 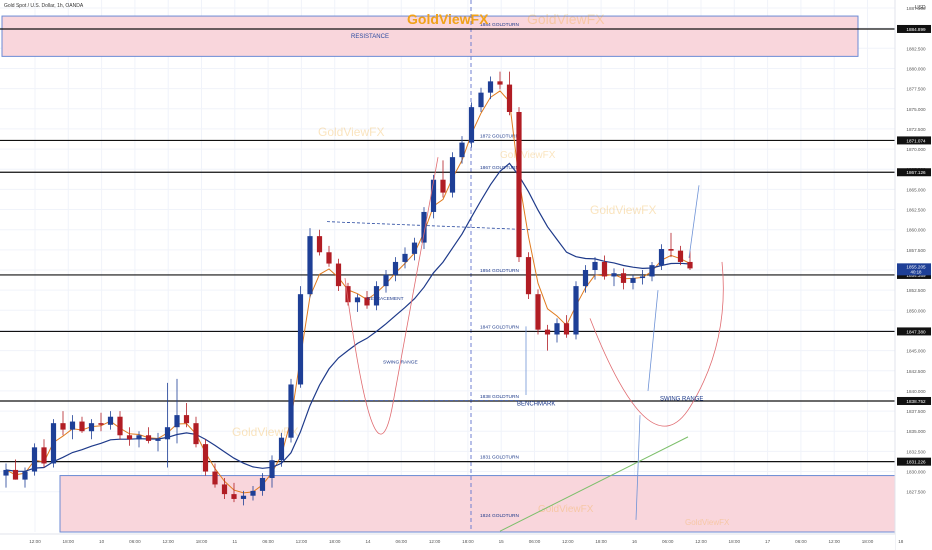 I want to click on price-tag-label: 1867.126, so click(x=916, y=172).